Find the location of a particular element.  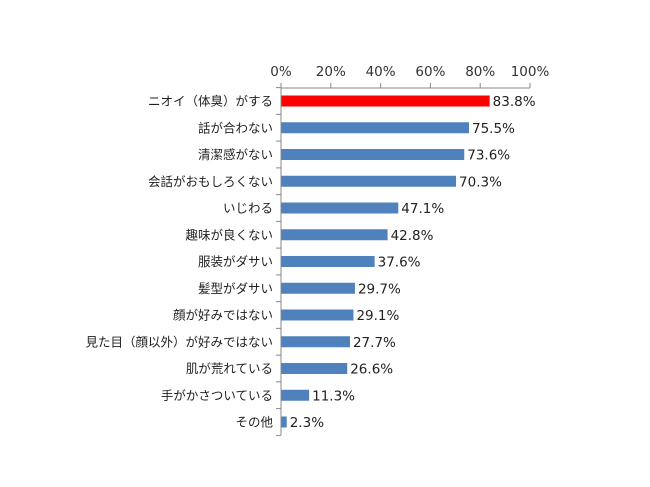

value-label: 11.3% is located at coordinates (333, 396).